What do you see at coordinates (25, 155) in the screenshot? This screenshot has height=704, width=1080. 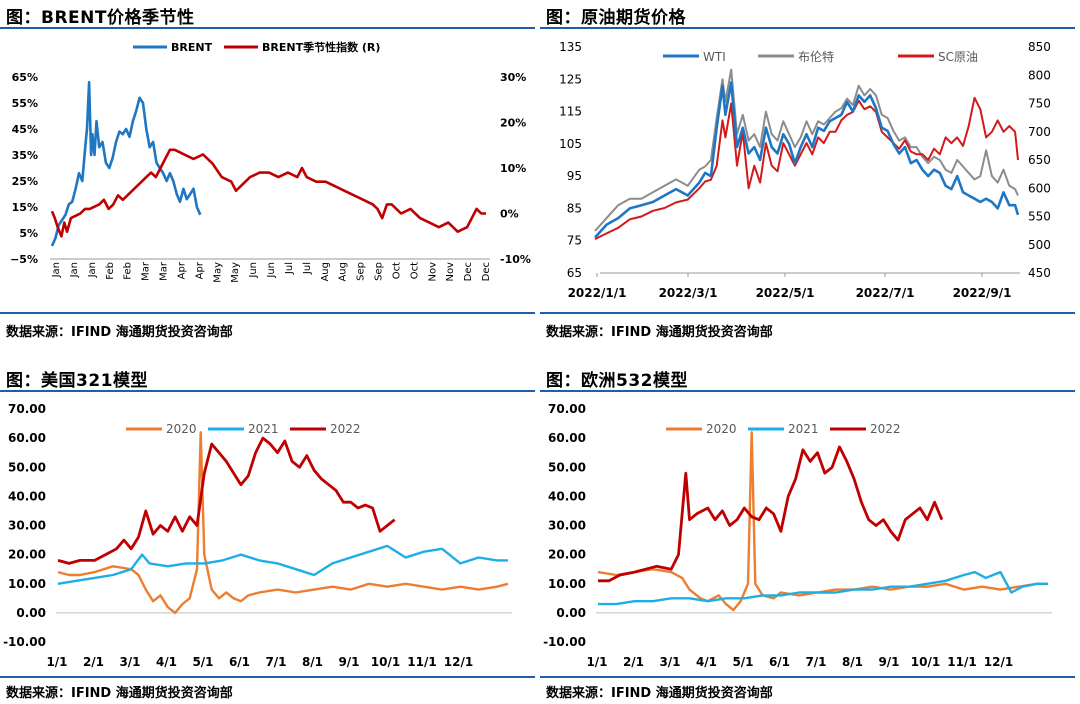 I see `y-left-tick-label: 35%` at bounding box center [25, 155].